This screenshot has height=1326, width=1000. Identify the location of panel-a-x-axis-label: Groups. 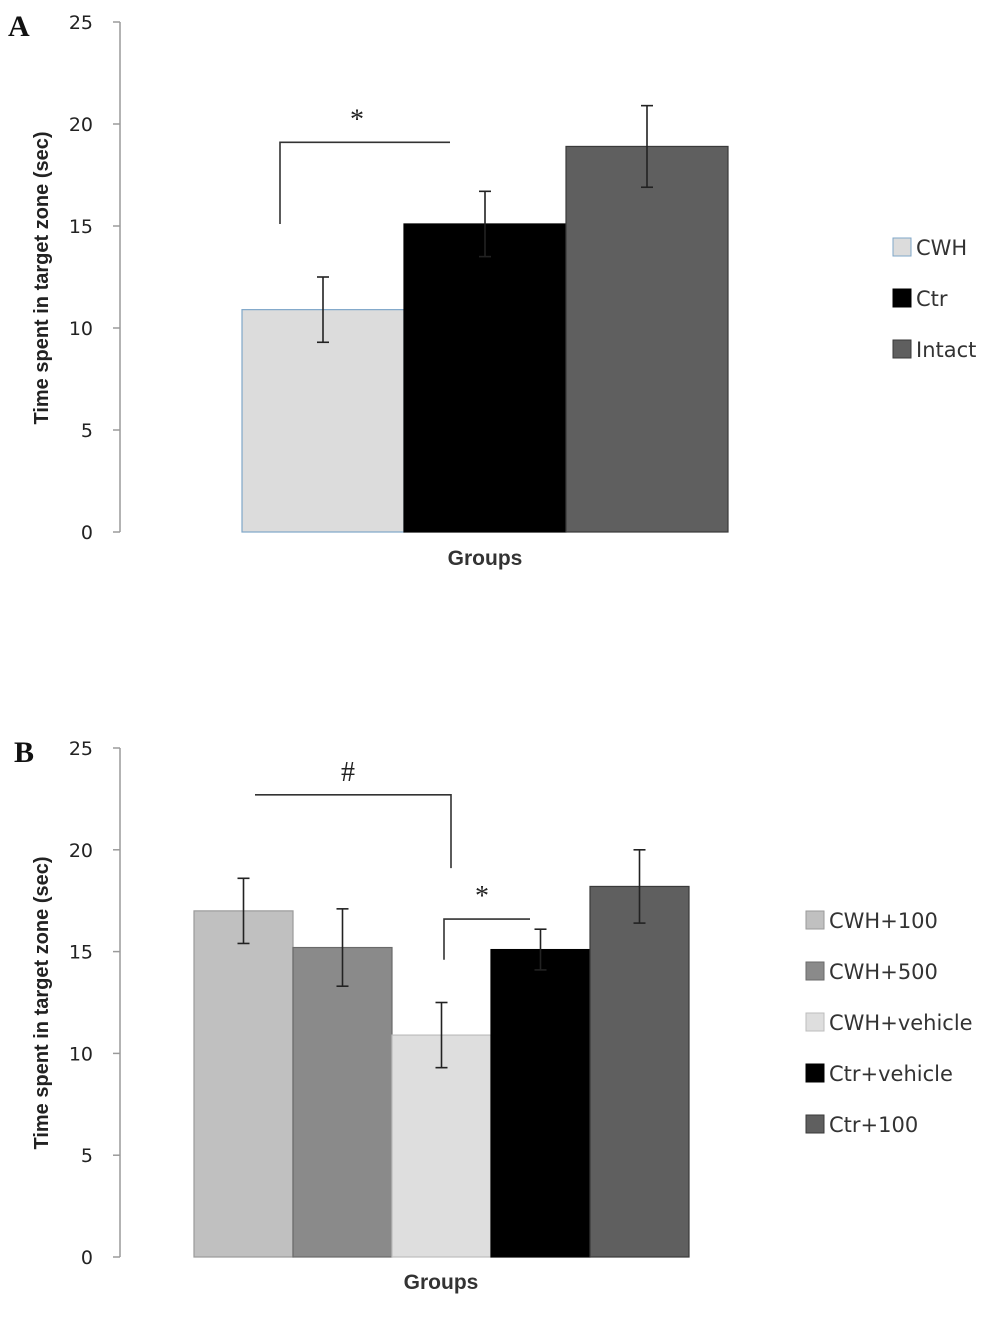
(485, 558).